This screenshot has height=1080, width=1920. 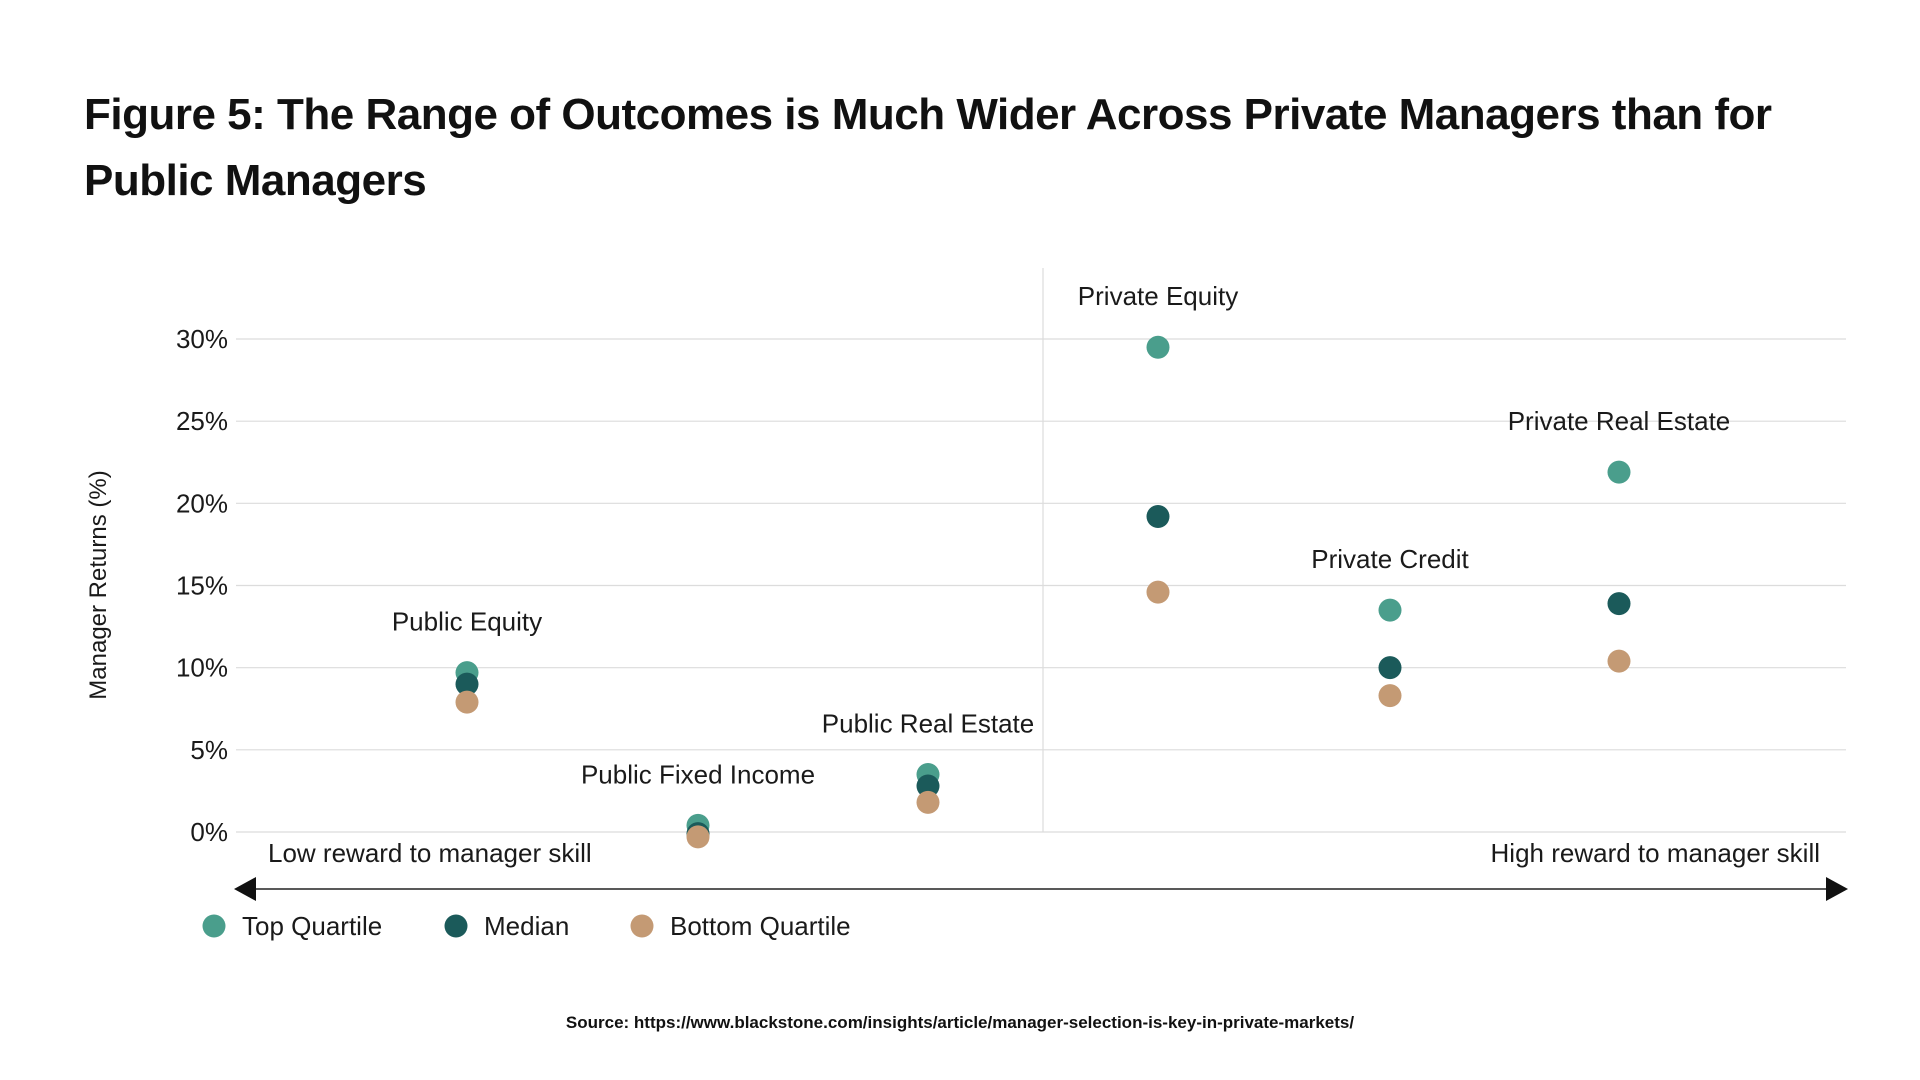 What do you see at coordinates (1390, 559) in the screenshot?
I see `category-label: Private Credit` at bounding box center [1390, 559].